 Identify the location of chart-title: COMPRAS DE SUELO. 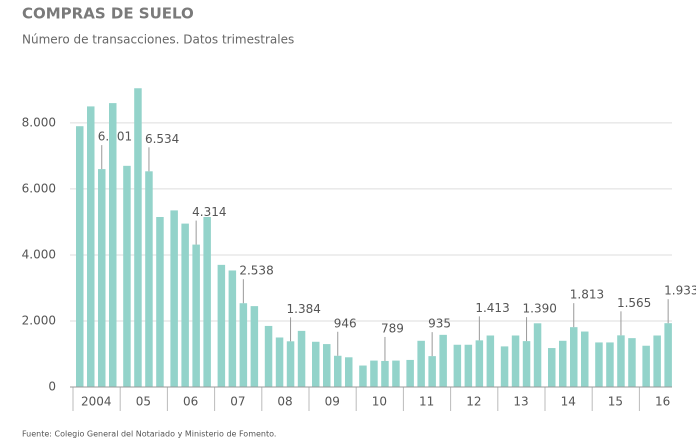
(108, 14).